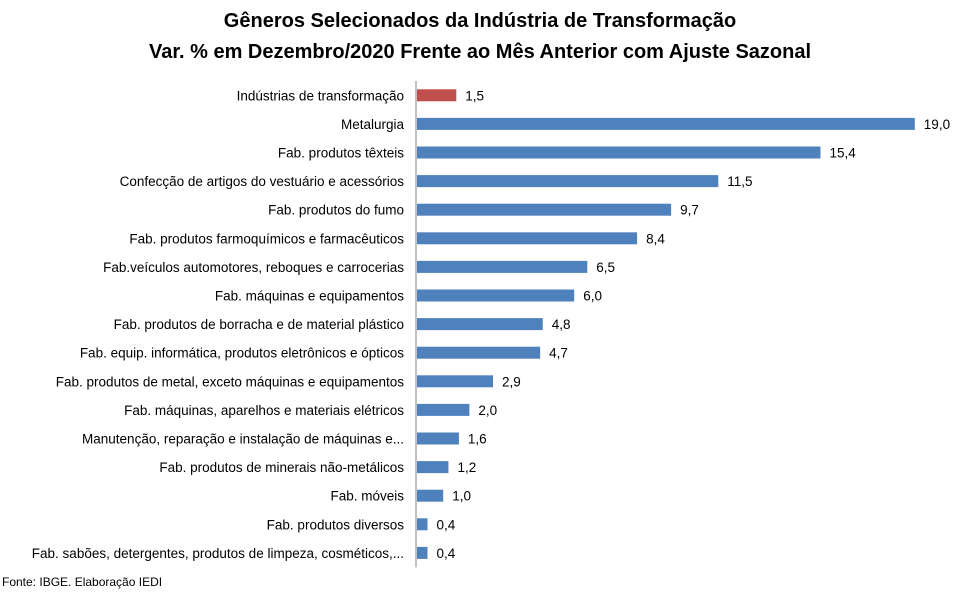 The height and width of the screenshot is (595, 960). What do you see at coordinates (82, 582) in the screenshot?
I see `source-note: Fonte: IBGE. Elaboração IEDI` at bounding box center [82, 582].